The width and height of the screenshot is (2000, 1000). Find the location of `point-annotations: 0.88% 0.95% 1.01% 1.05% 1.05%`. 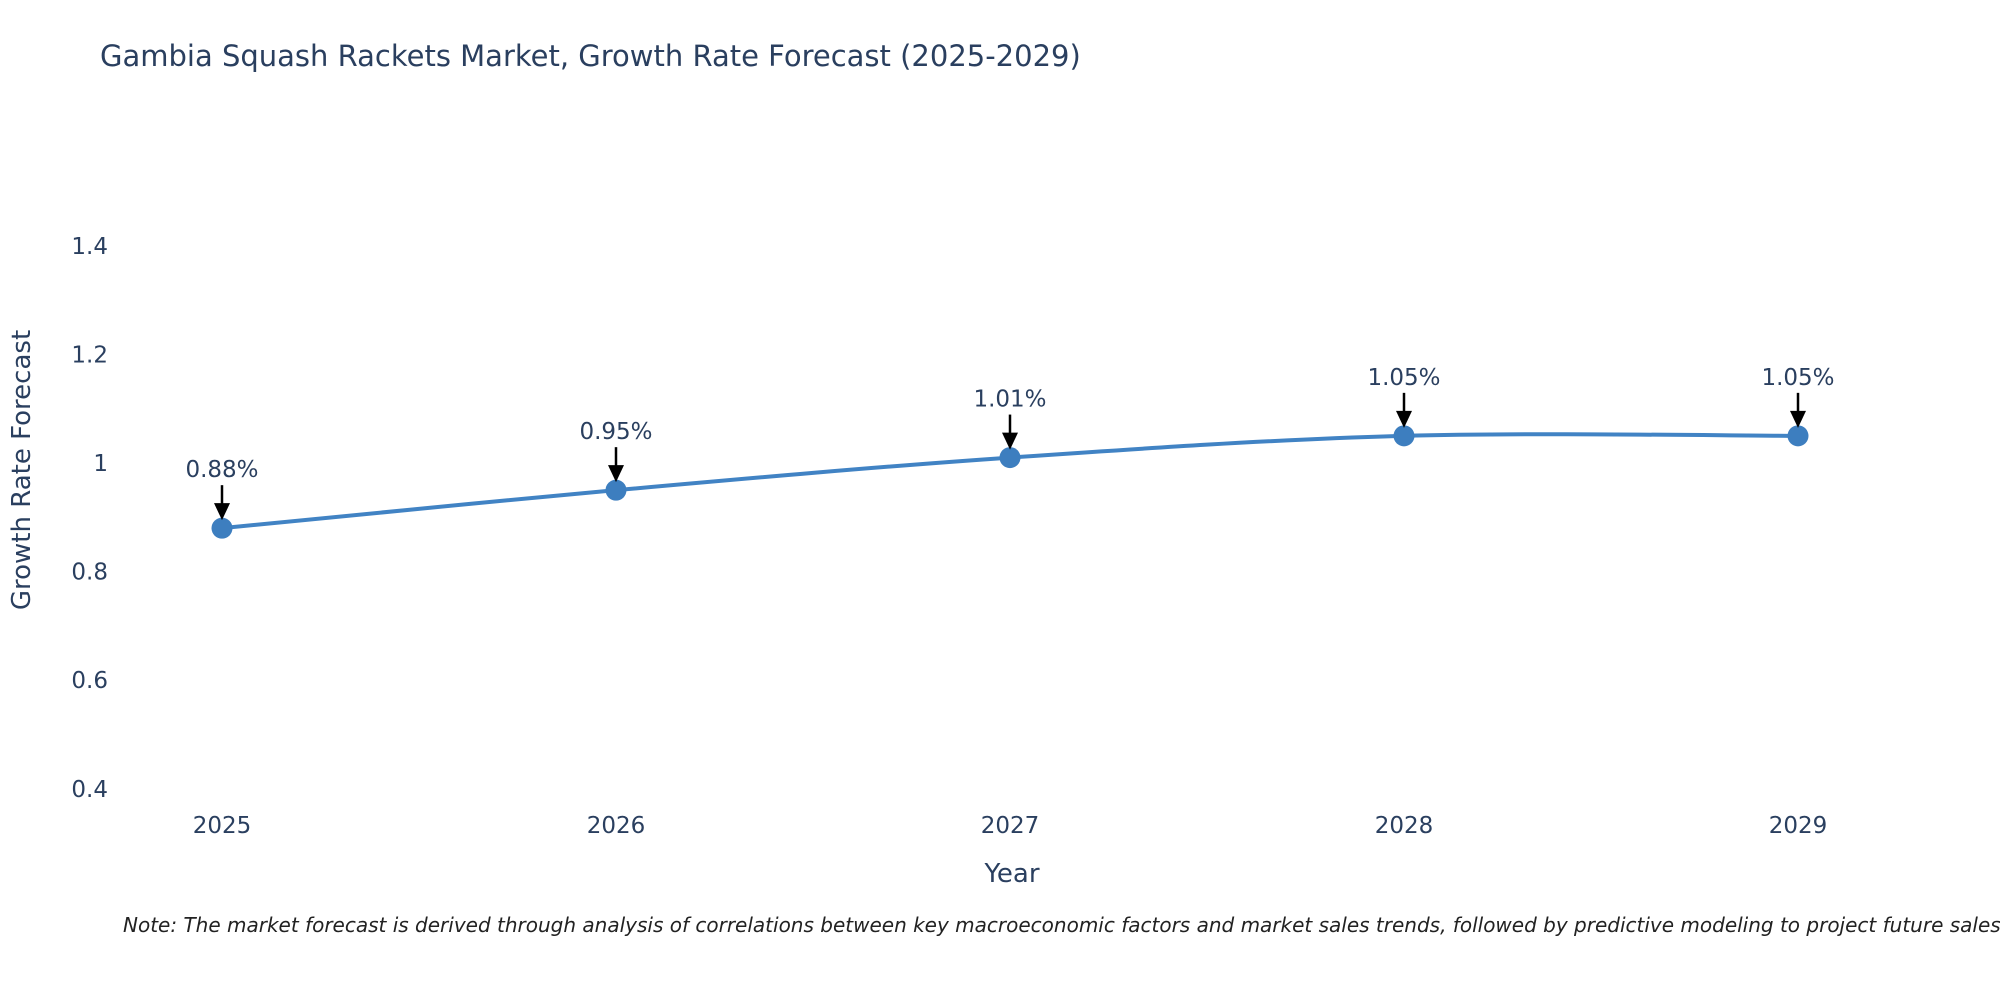

point-annotations: 0.88% 0.95% 1.01% 1.05% 1.05% is located at coordinates (1010, 443).